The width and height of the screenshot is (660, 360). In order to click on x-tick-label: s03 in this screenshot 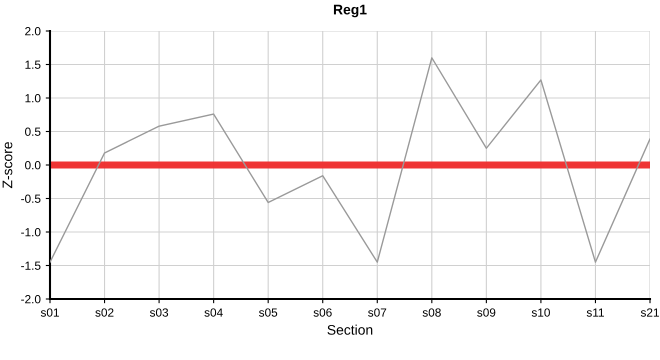, I will do `click(159, 312)`.